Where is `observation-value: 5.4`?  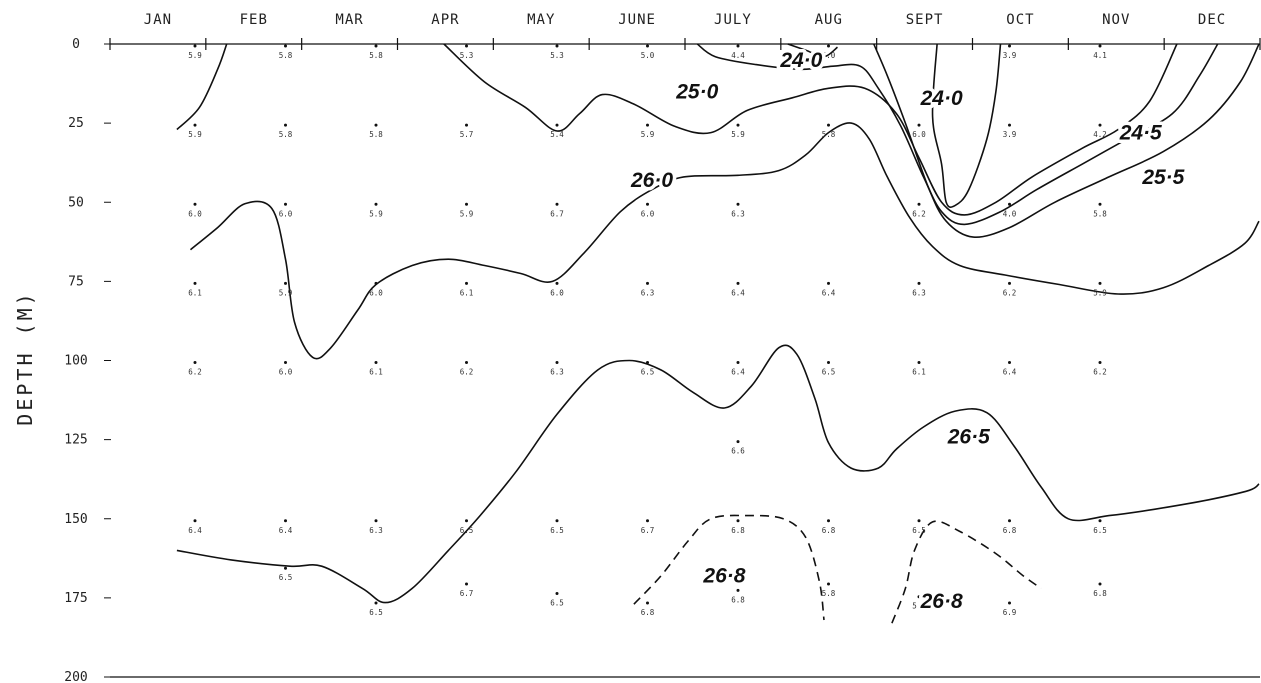 observation-value: 5.4 is located at coordinates (557, 134).